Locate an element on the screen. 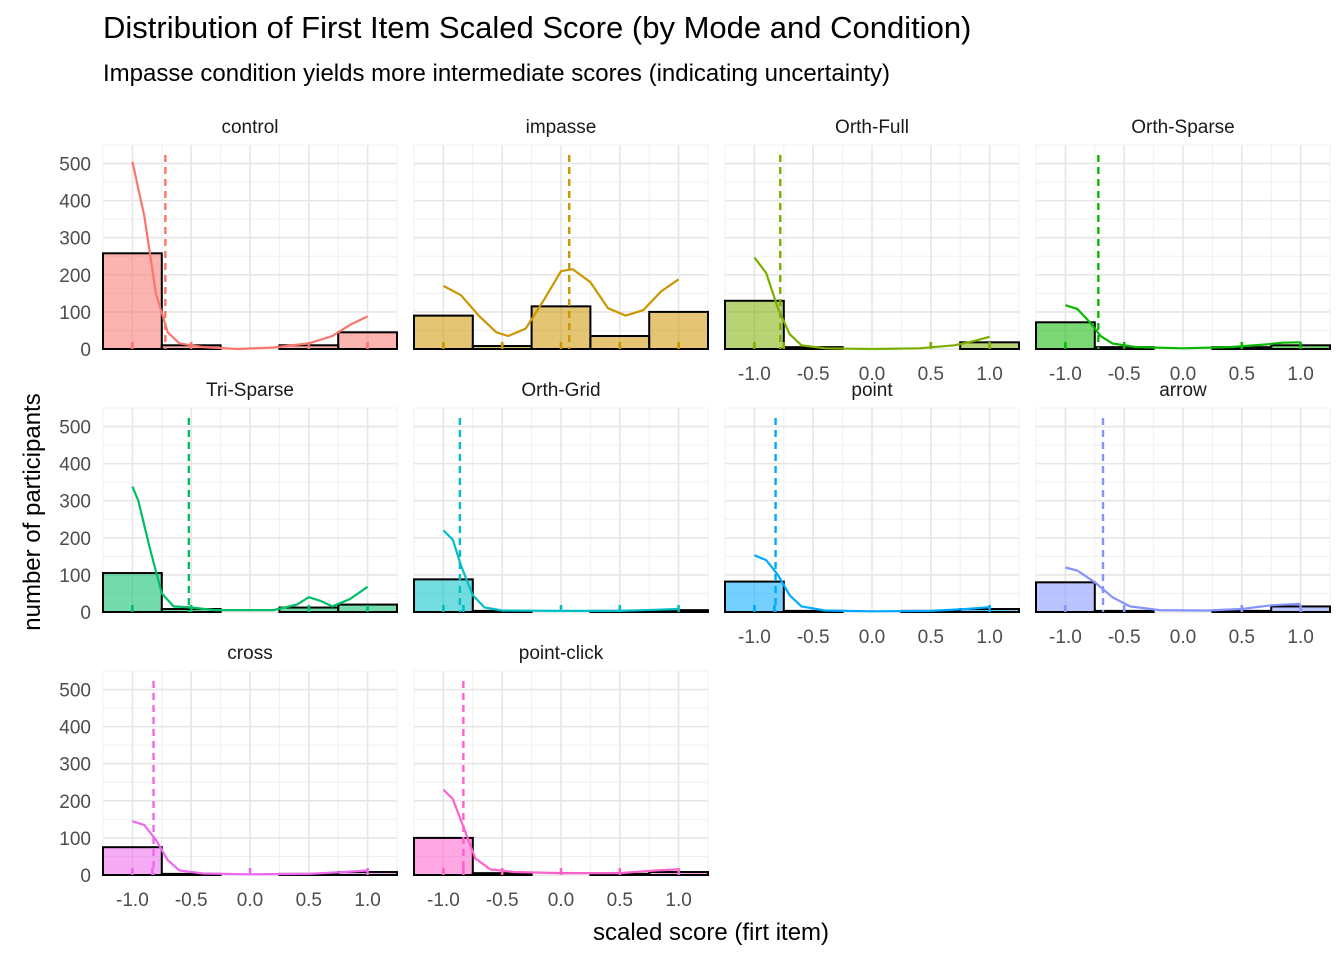 Image resolution: width=1344 pixels, height=960 pixels. facet-strip-label: point is located at coordinates (872, 390).